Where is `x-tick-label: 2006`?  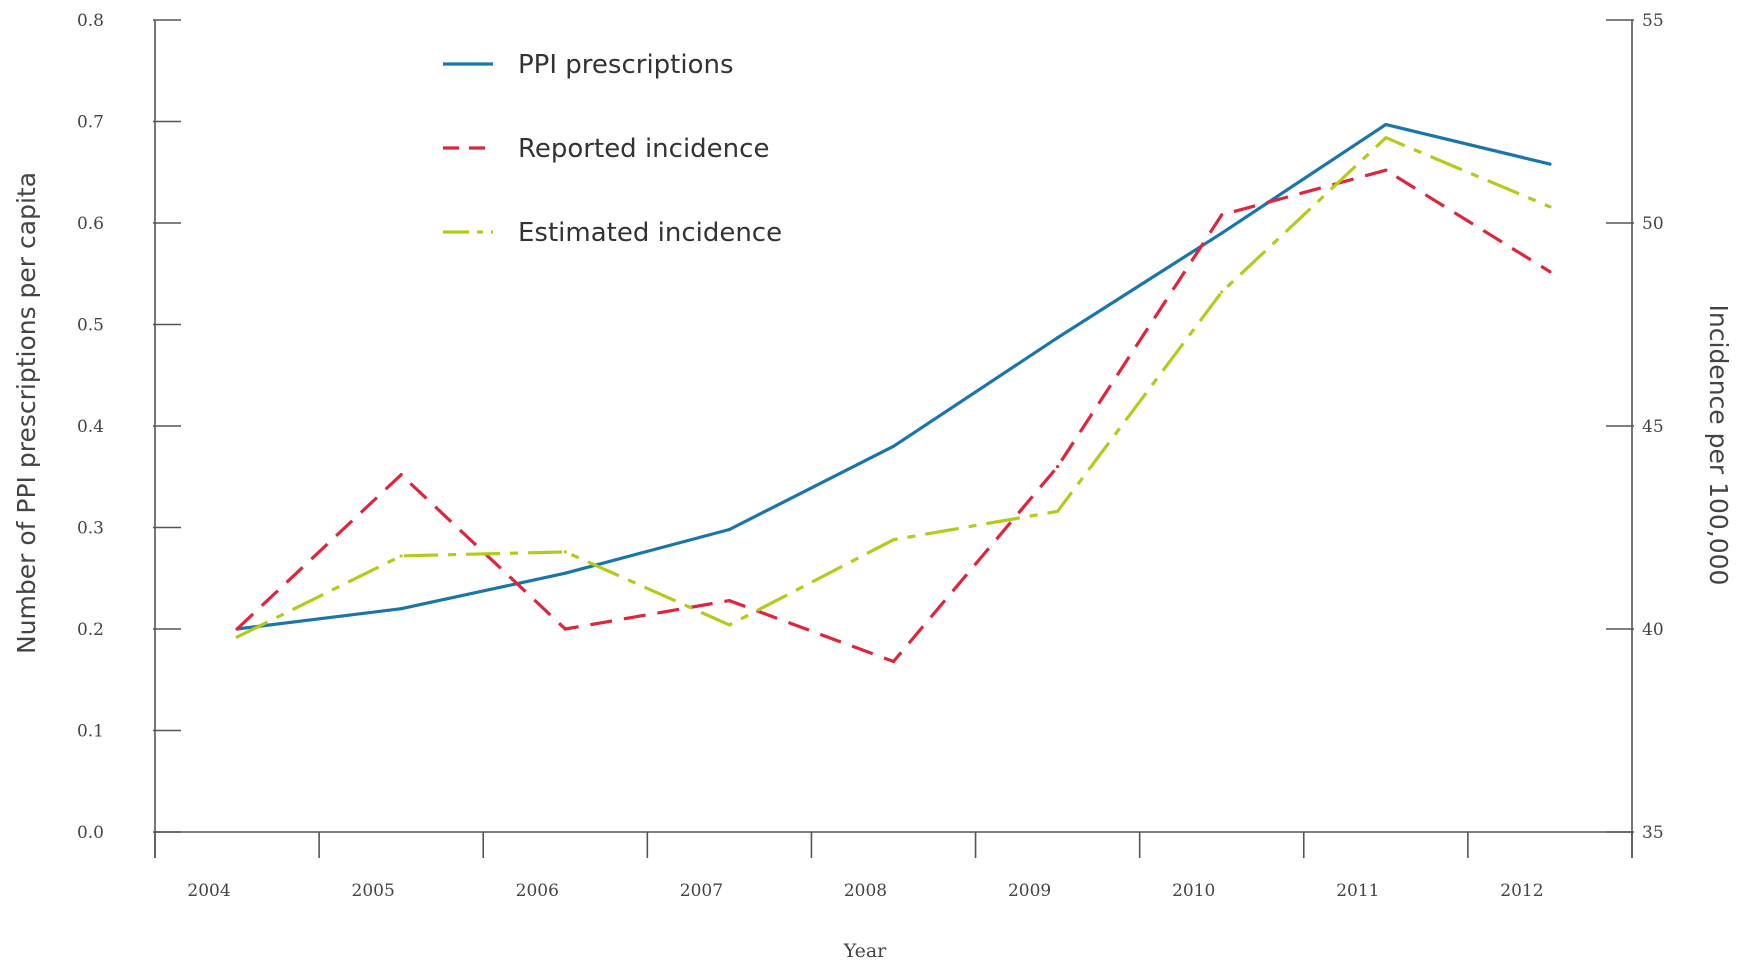
x-tick-label: 2006 is located at coordinates (537, 891).